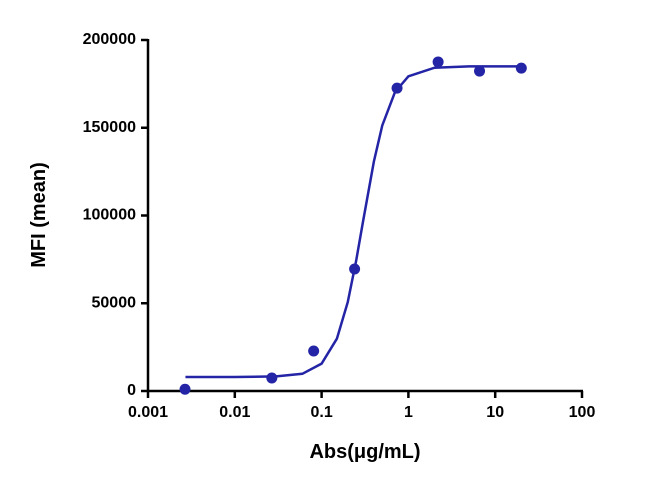  What do you see at coordinates (582, 412) in the screenshot?
I see `x-tick-label: 100` at bounding box center [582, 412].